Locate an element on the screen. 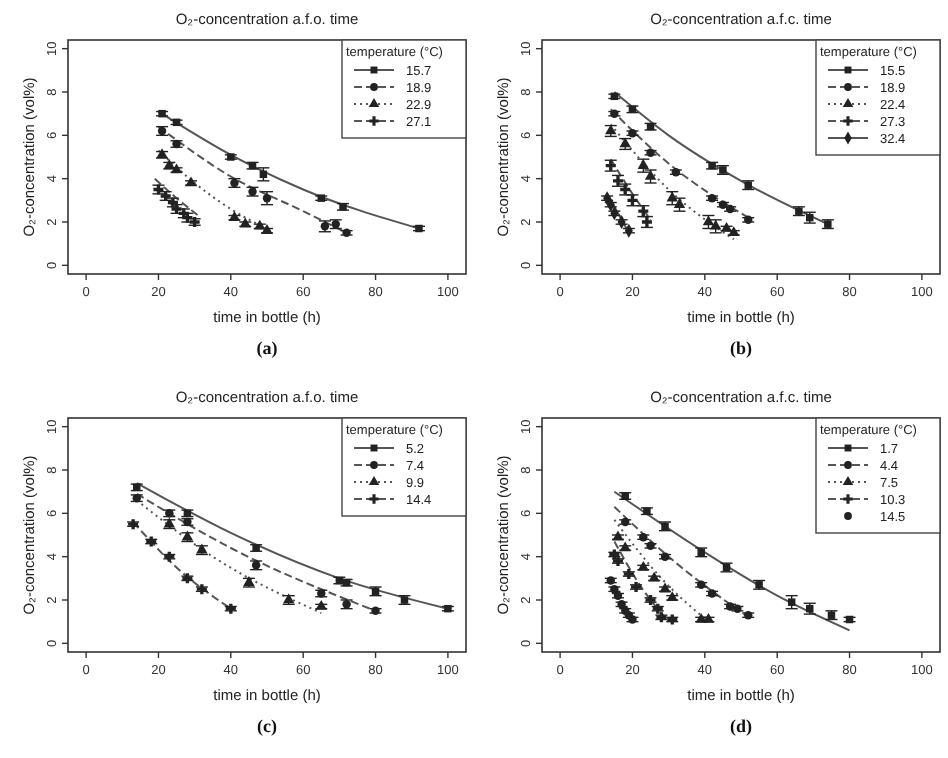  text: (c) is located at coordinates (267, 726).